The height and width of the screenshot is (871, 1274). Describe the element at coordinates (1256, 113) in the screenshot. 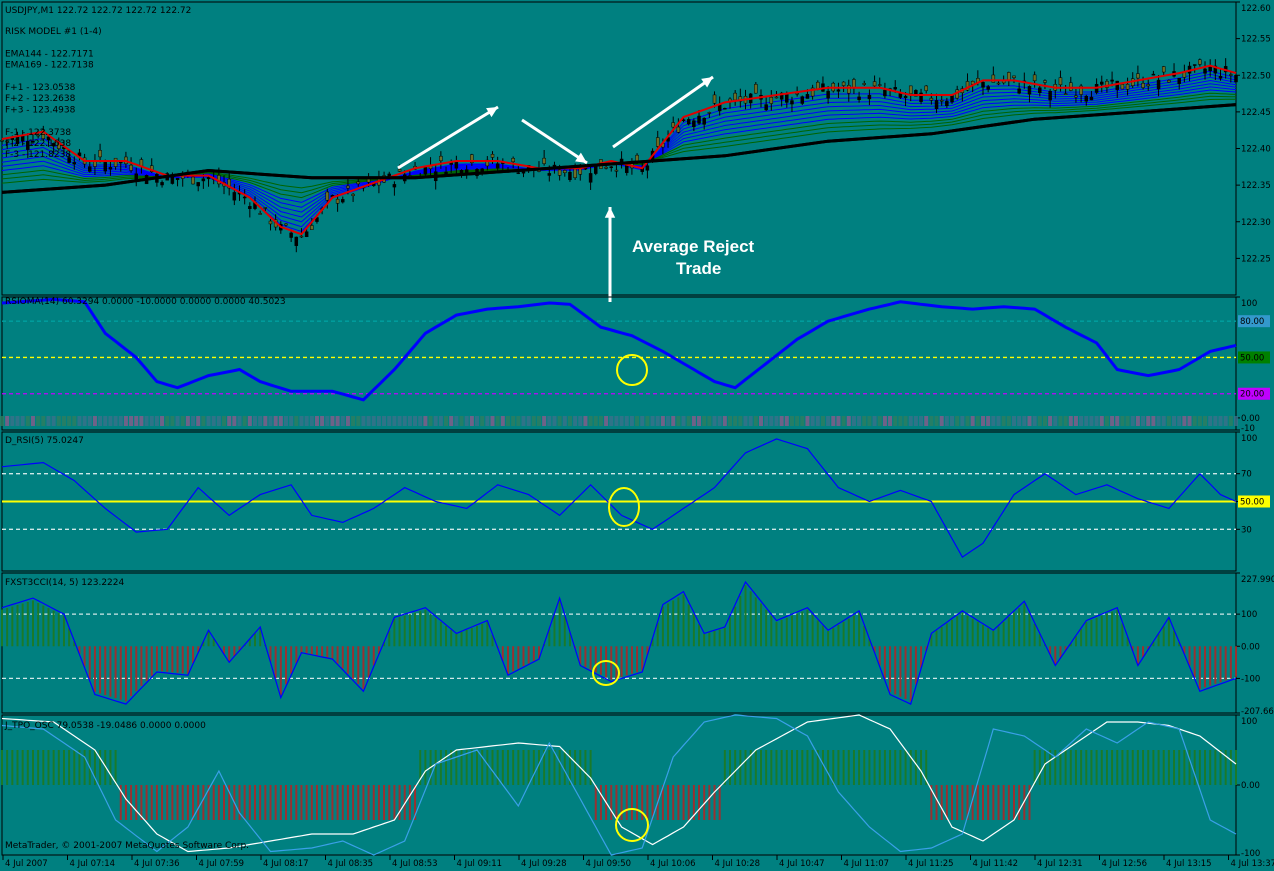

I see `y-tick-label: 122.45` at that location.